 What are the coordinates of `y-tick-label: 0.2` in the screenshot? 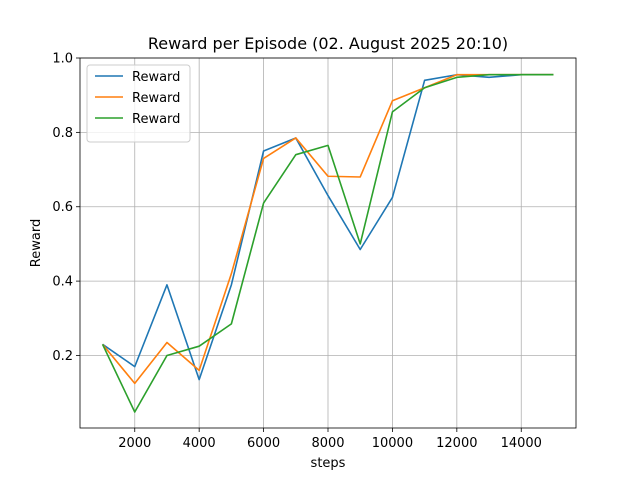 It's located at (62, 356).